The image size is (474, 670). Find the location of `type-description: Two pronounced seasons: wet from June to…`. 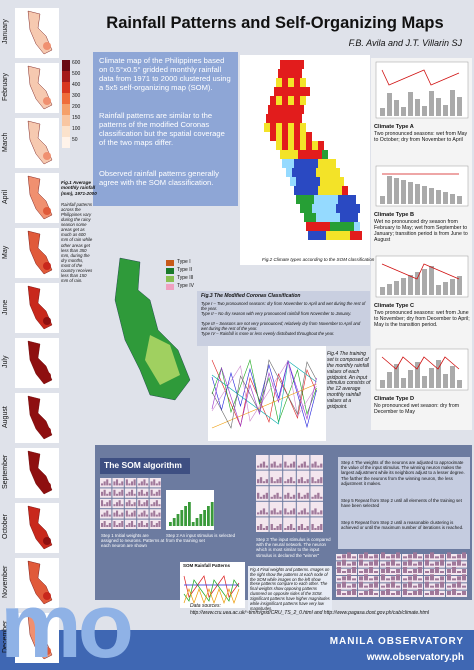

type-description: Two pronounced seasons: wet from June to… is located at coordinates (422, 319).